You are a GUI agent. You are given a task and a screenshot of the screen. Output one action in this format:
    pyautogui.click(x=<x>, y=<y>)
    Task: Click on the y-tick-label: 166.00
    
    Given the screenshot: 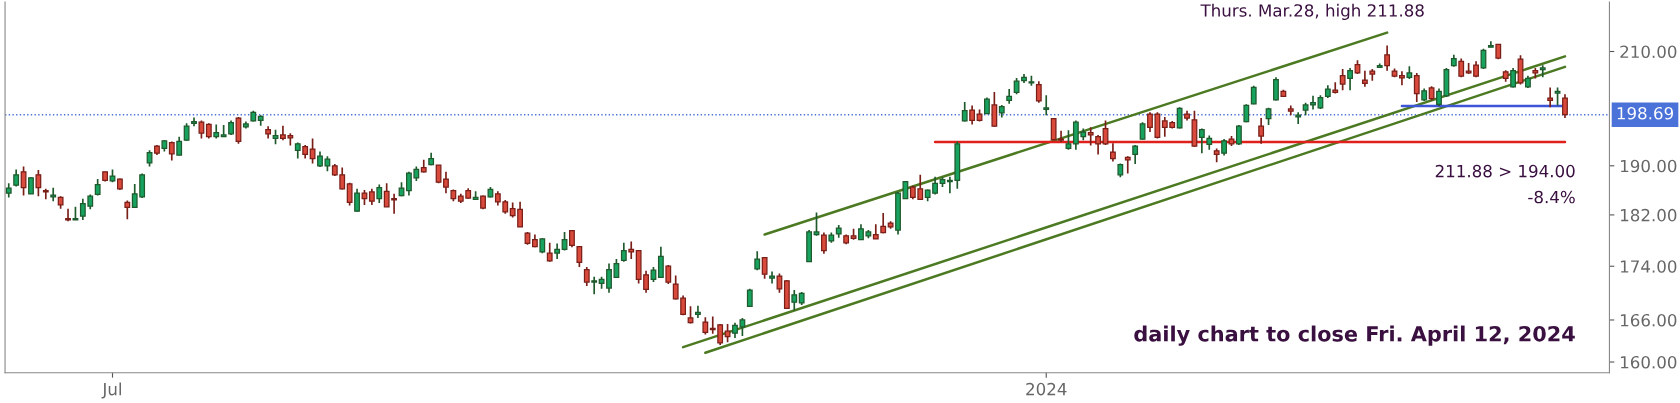 What is the action you would take?
    pyautogui.click(x=1648, y=320)
    